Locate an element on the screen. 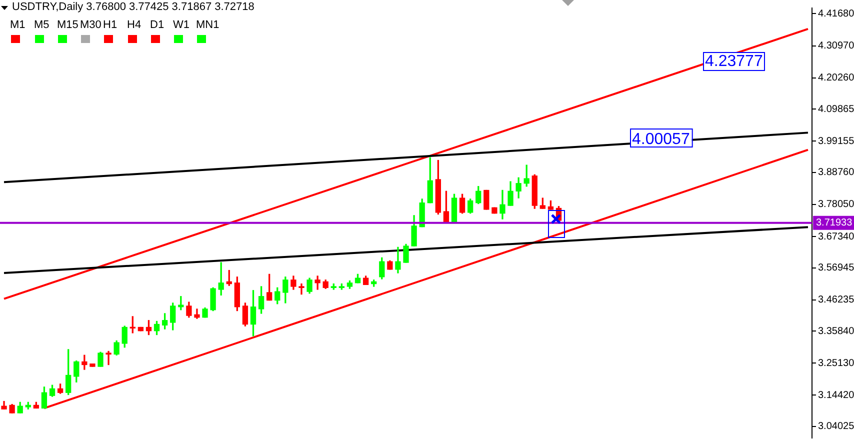 The image size is (854, 446). chart-title: USDTRY,Daily 3.76800 3.77425 3.71867 3.72718 is located at coordinates (133, 7).